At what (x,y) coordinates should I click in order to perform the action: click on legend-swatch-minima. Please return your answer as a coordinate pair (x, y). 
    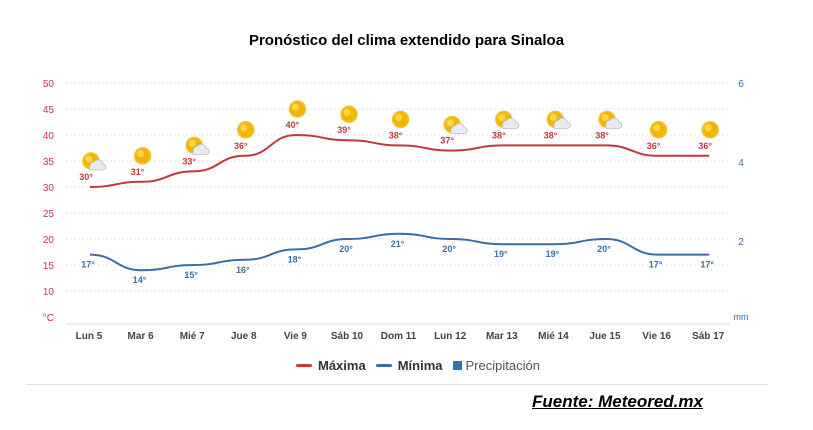
    Looking at the image, I should click on (383, 365).